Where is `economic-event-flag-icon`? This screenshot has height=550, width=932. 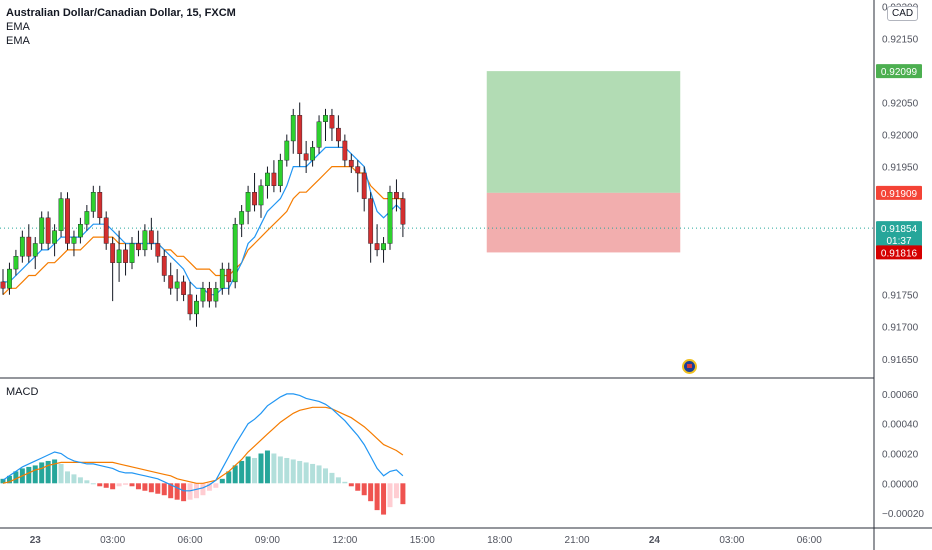 economic-event-flag-icon is located at coordinates (689, 366).